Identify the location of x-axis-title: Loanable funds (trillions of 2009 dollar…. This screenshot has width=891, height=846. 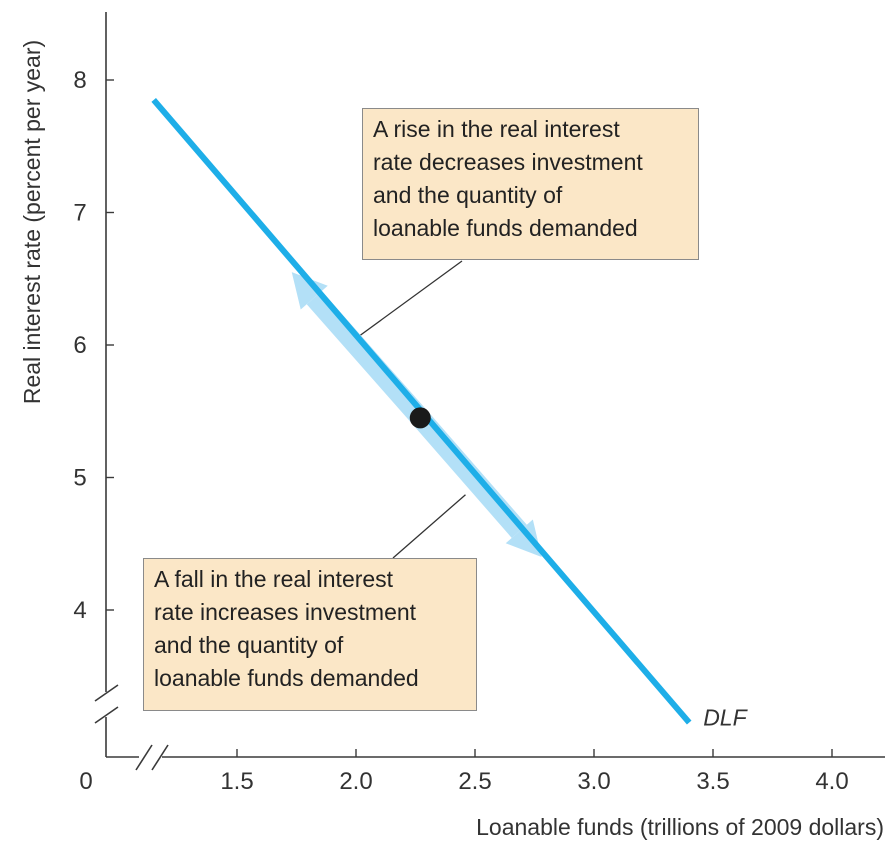
(680, 827).